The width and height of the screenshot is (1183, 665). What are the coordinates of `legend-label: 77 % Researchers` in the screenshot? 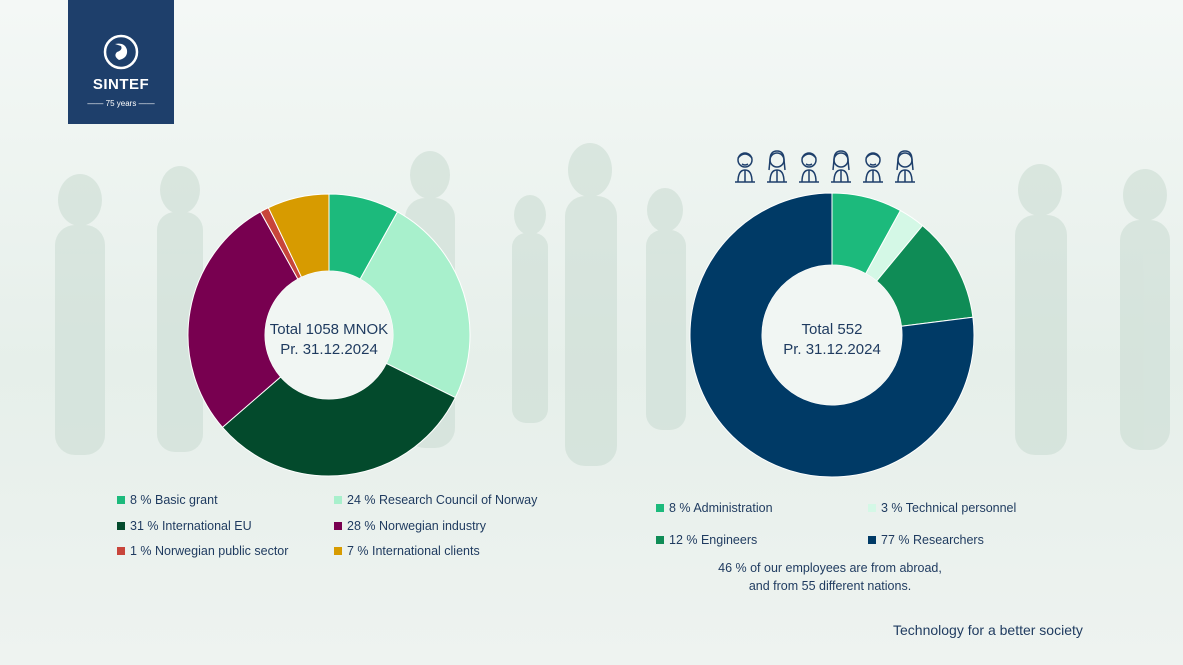 It's located at (932, 540).